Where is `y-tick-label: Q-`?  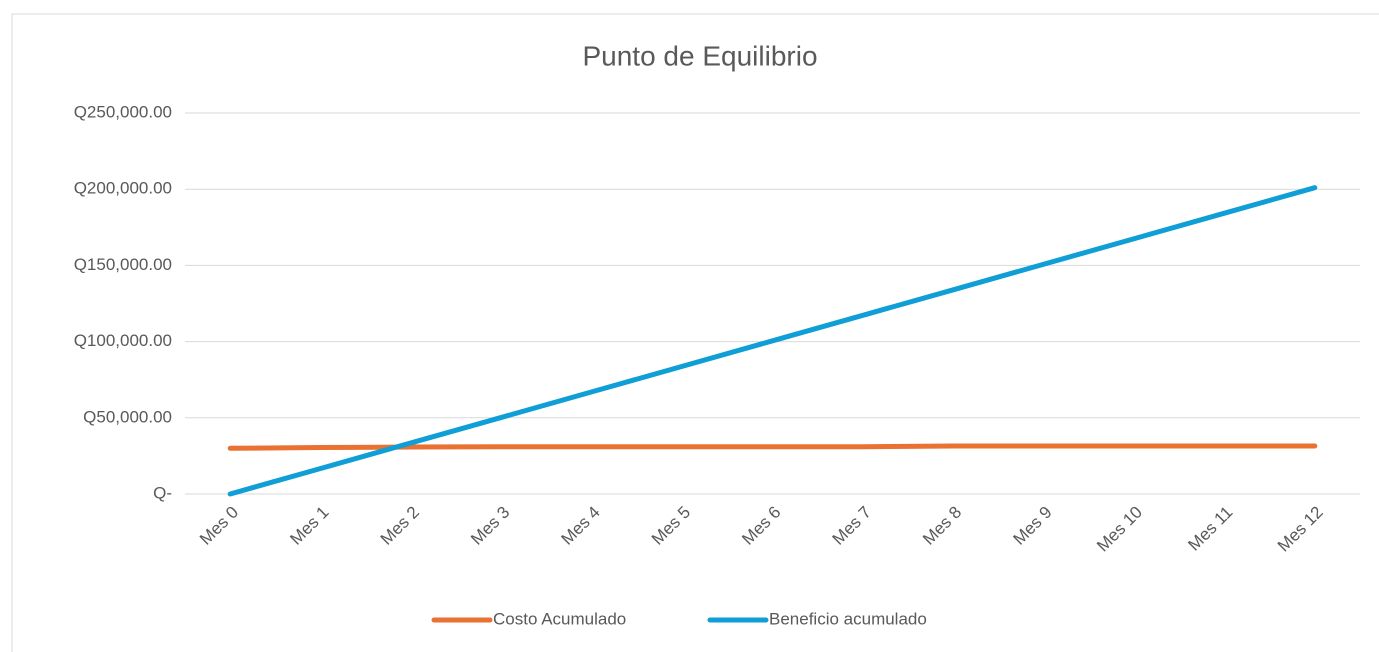 y-tick-label: Q- is located at coordinates (162, 492).